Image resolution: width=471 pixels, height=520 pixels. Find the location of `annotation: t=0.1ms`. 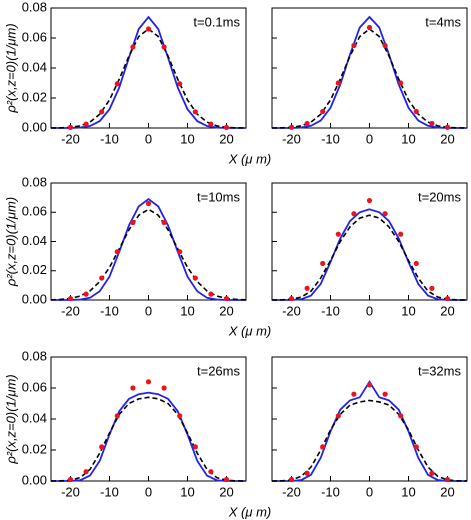

annotation: t=0.1ms is located at coordinates (216, 21).